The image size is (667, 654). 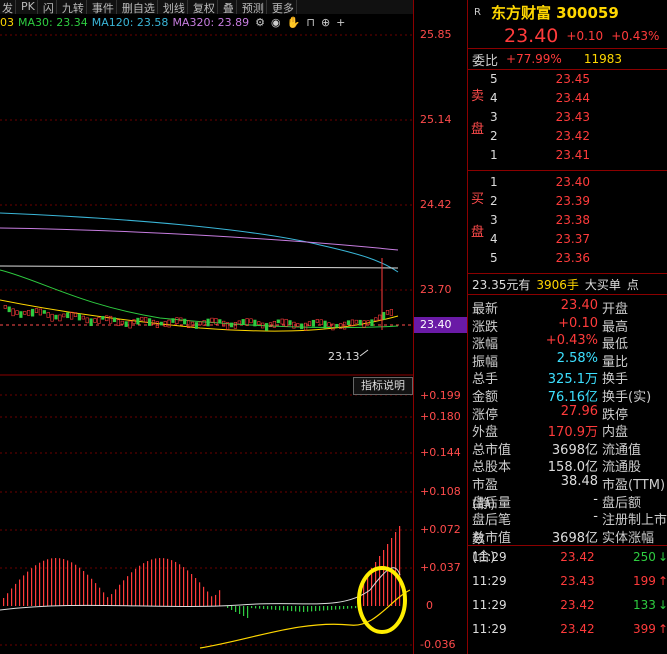 I want to click on tick-row: 11:29 23.42 250 ↓, so click(x=569, y=557).